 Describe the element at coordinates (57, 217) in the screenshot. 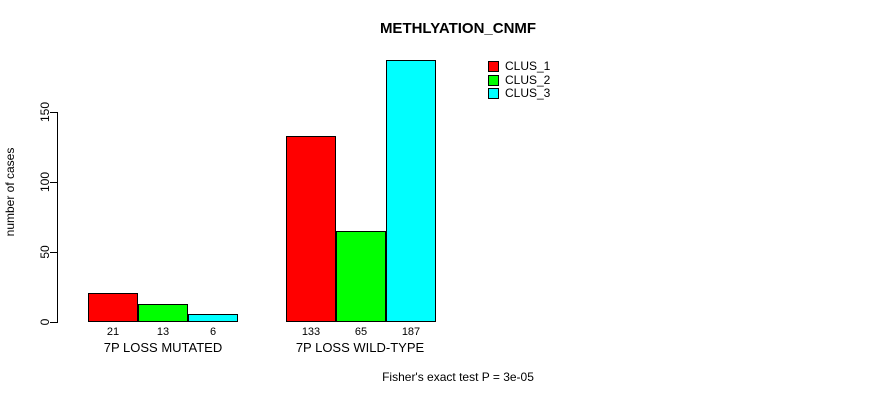

I see `y-axis-line` at that location.